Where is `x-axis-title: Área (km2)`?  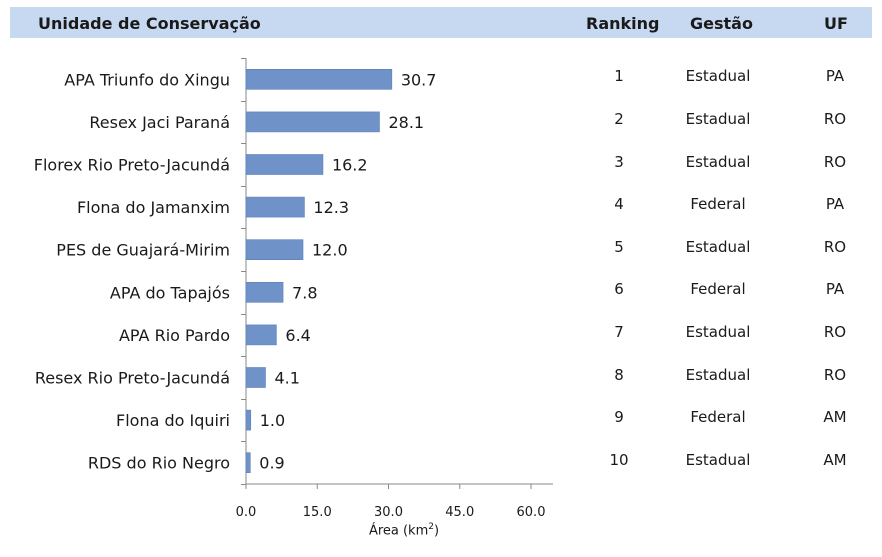
x-axis-title: Área (km2) is located at coordinates (404, 530).